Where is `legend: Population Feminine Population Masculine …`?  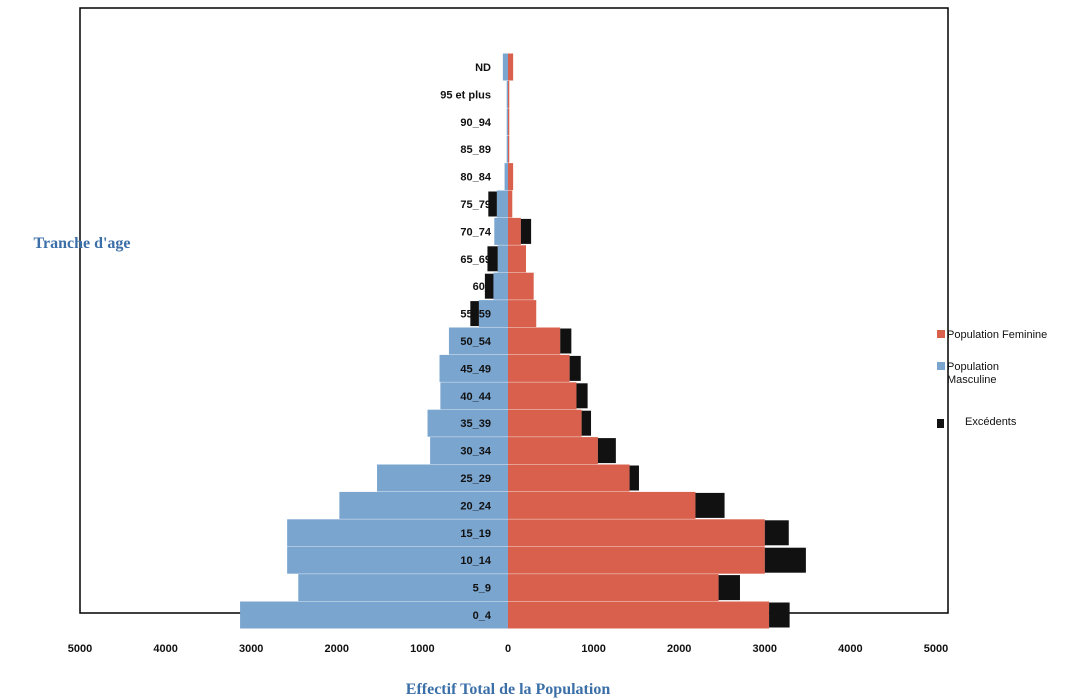
legend: Population Feminine Population Masculine … is located at coordinates (992, 378).